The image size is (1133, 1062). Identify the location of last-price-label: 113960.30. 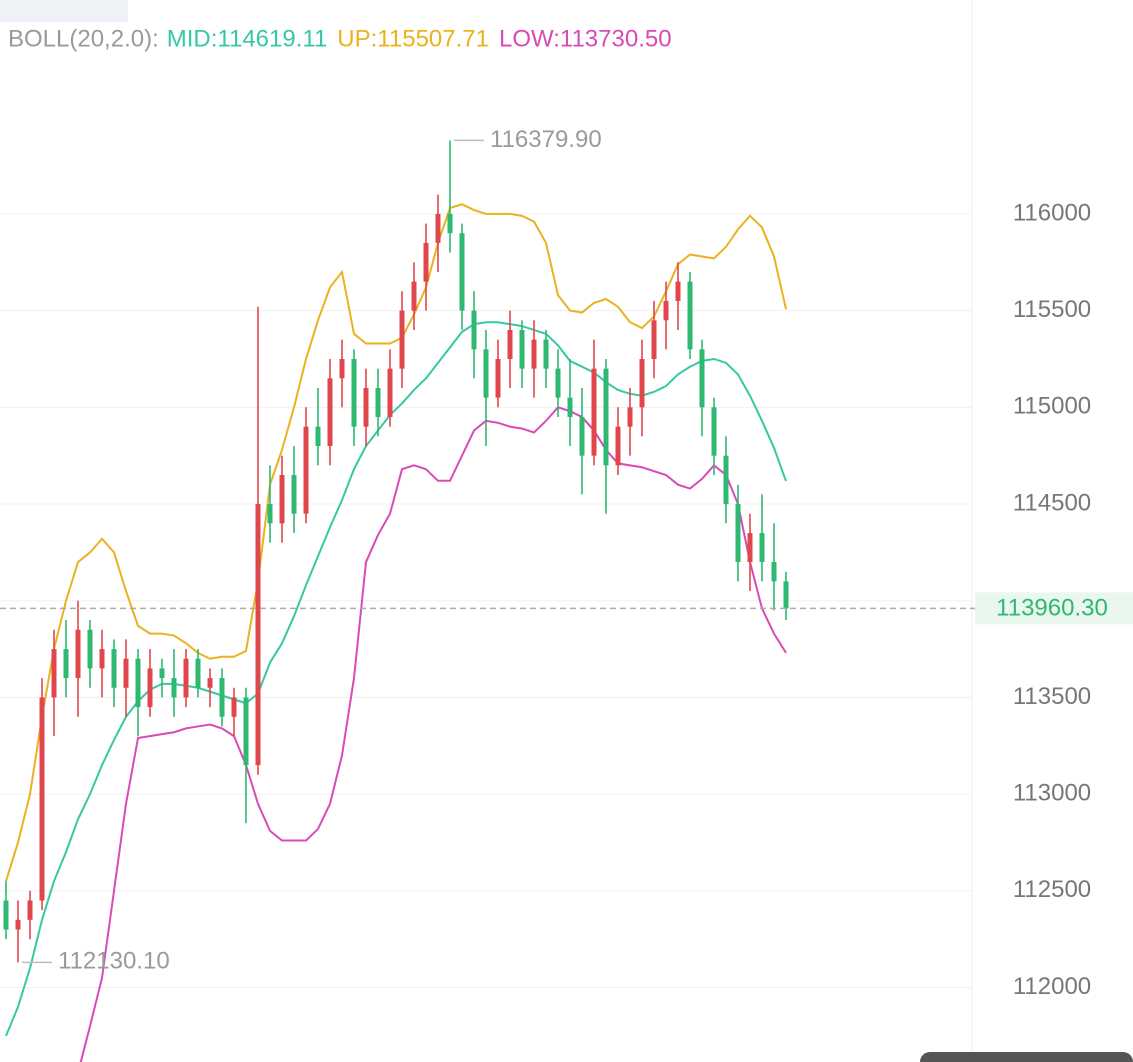
(1052, 608).